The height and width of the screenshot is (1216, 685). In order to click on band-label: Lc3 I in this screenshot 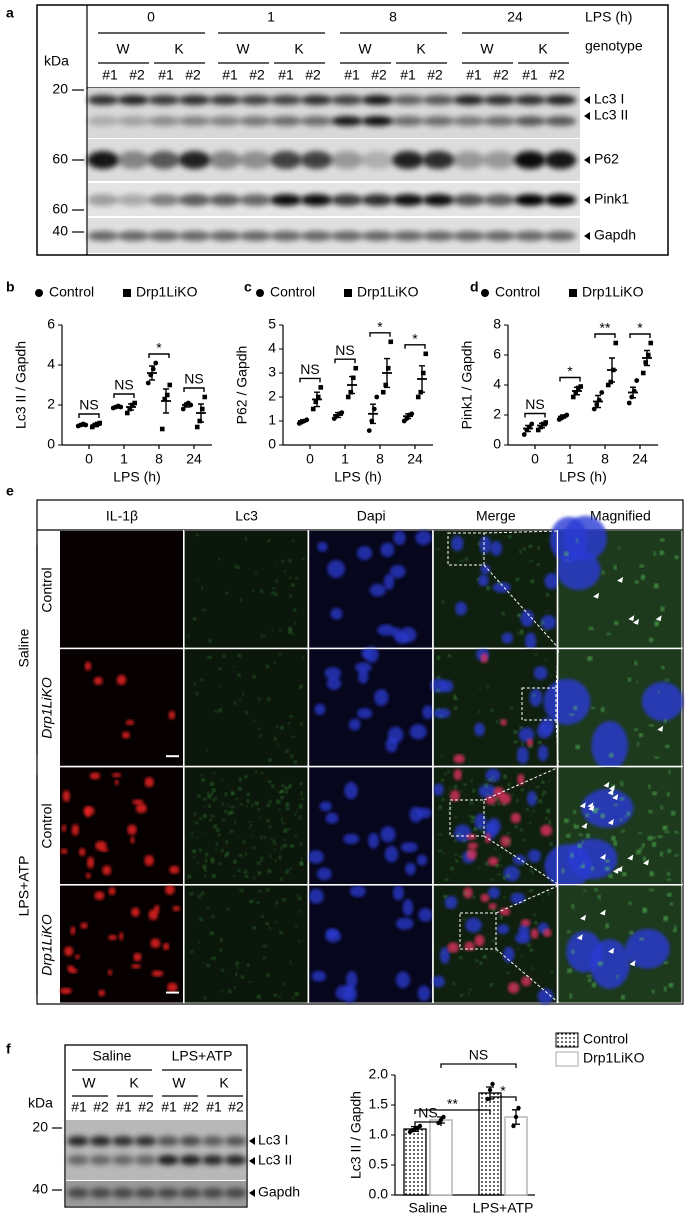, I will do `click(273, 1140)`.